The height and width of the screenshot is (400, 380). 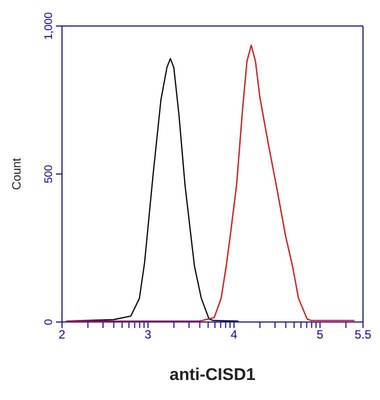 What do you see at coordinates (16, 173) in the screenshot?
I see `y-axis-title: Count` at bounding box center [16, 173].